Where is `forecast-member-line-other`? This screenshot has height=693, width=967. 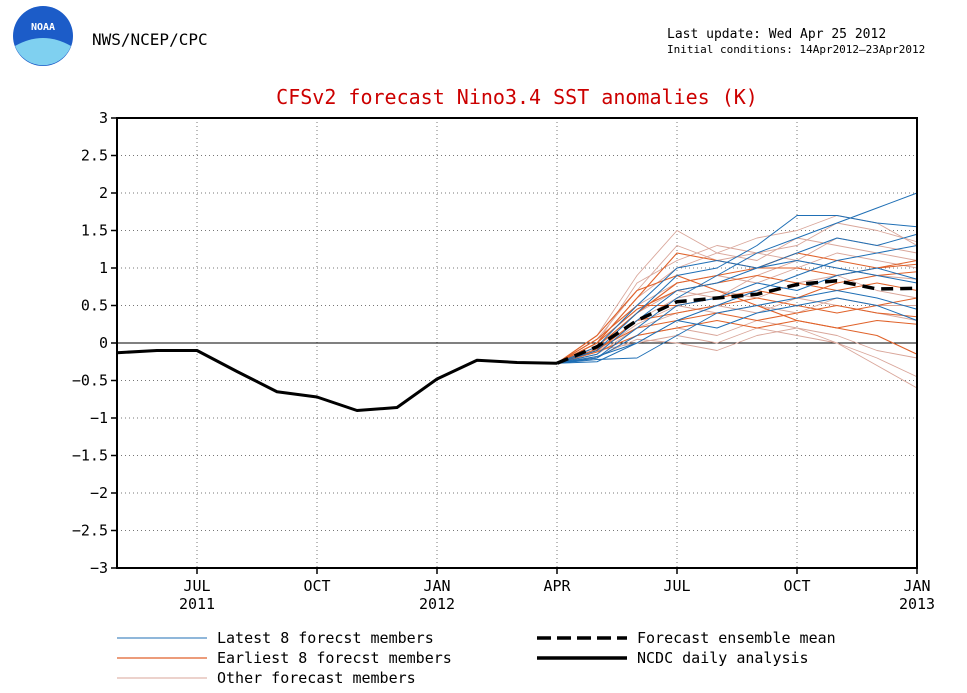
forecast-member-line-other is located at coordinates (737, 358).